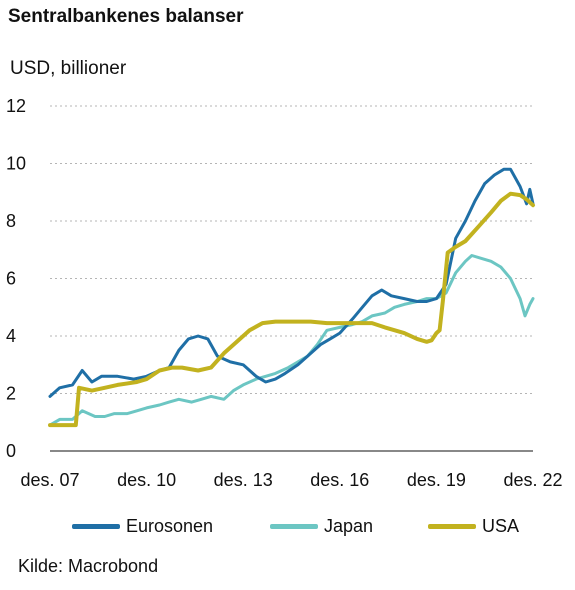 This screenshot has width=575, height=590. I want to click on legend-swatch-eurosonen, so click(96, 526).